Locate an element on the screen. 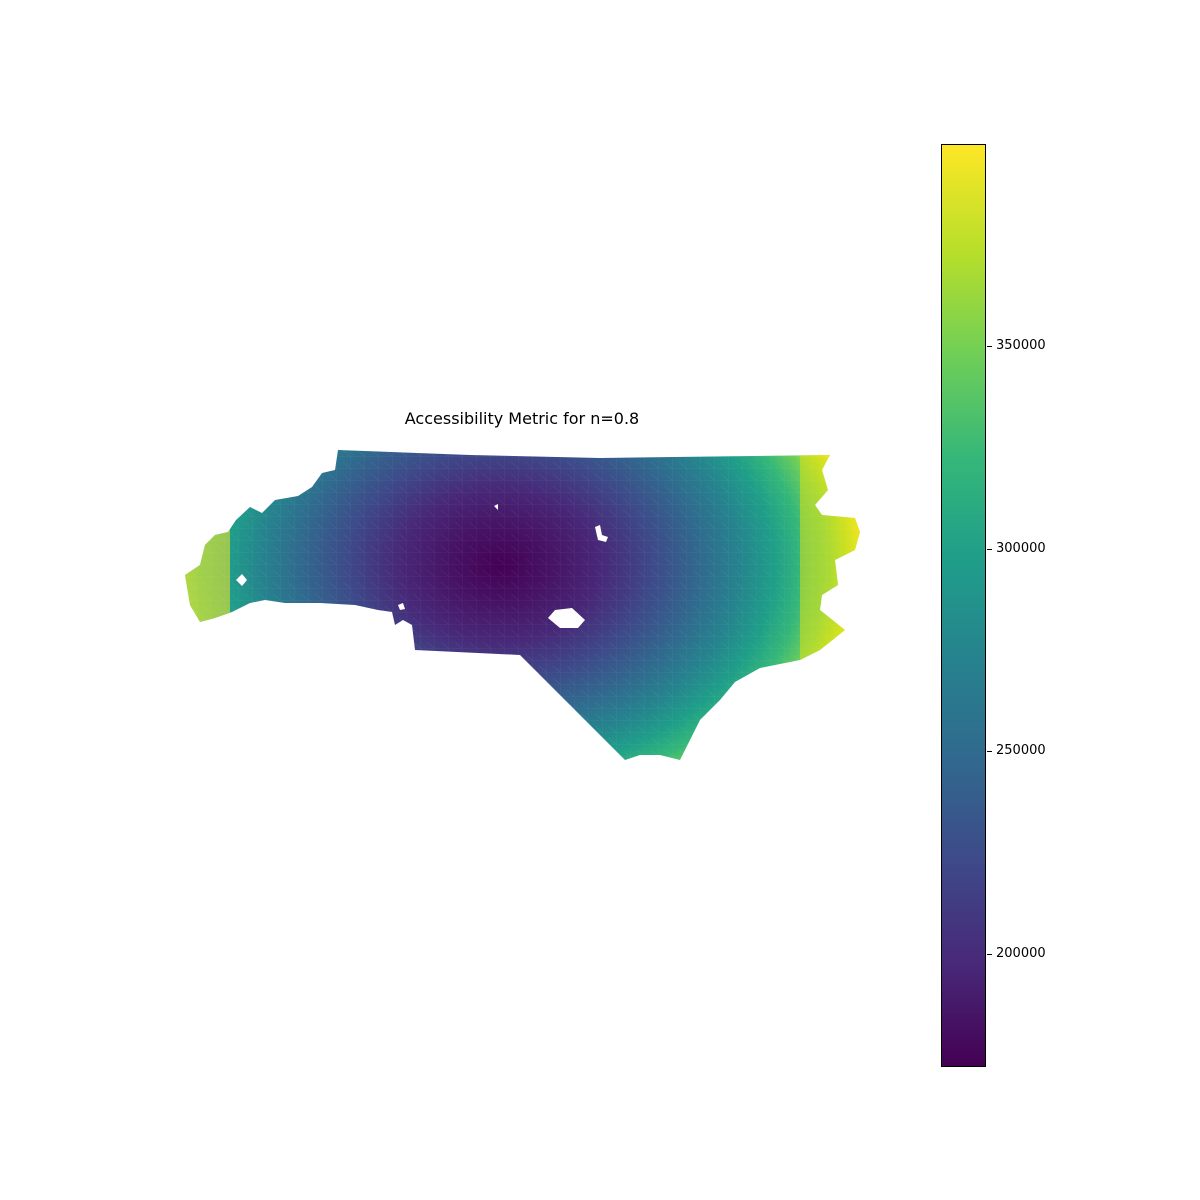 The width and height of the screenshot is (1200, 1200). colorbar-tick-label: 200000 is located at coordinates (1021, 953).